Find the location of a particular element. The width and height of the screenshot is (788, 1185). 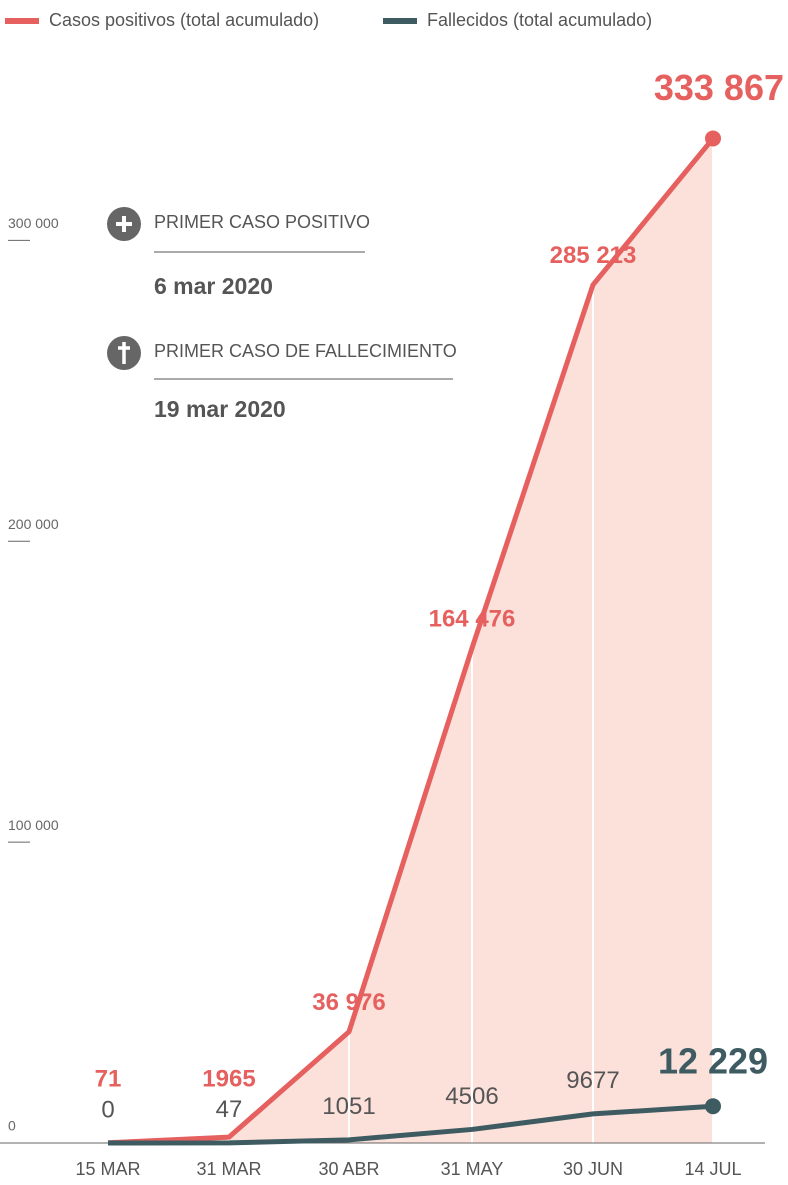

data-label: 9677 is located at coordinates (592, 1080).